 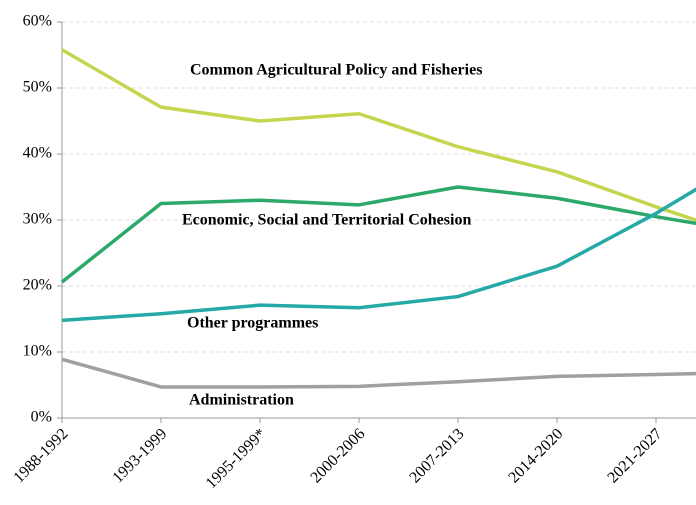 I want to click on y-tick-label: 0%, so click(x=41, y=417).